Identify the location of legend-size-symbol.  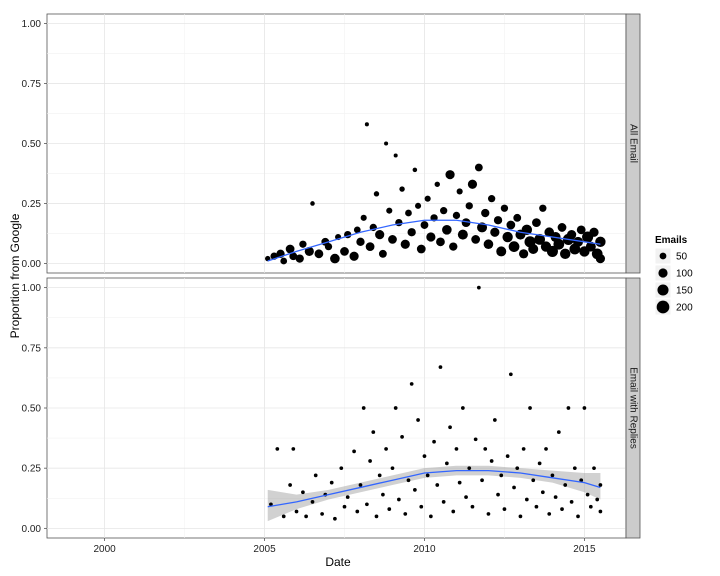
(663, 256).